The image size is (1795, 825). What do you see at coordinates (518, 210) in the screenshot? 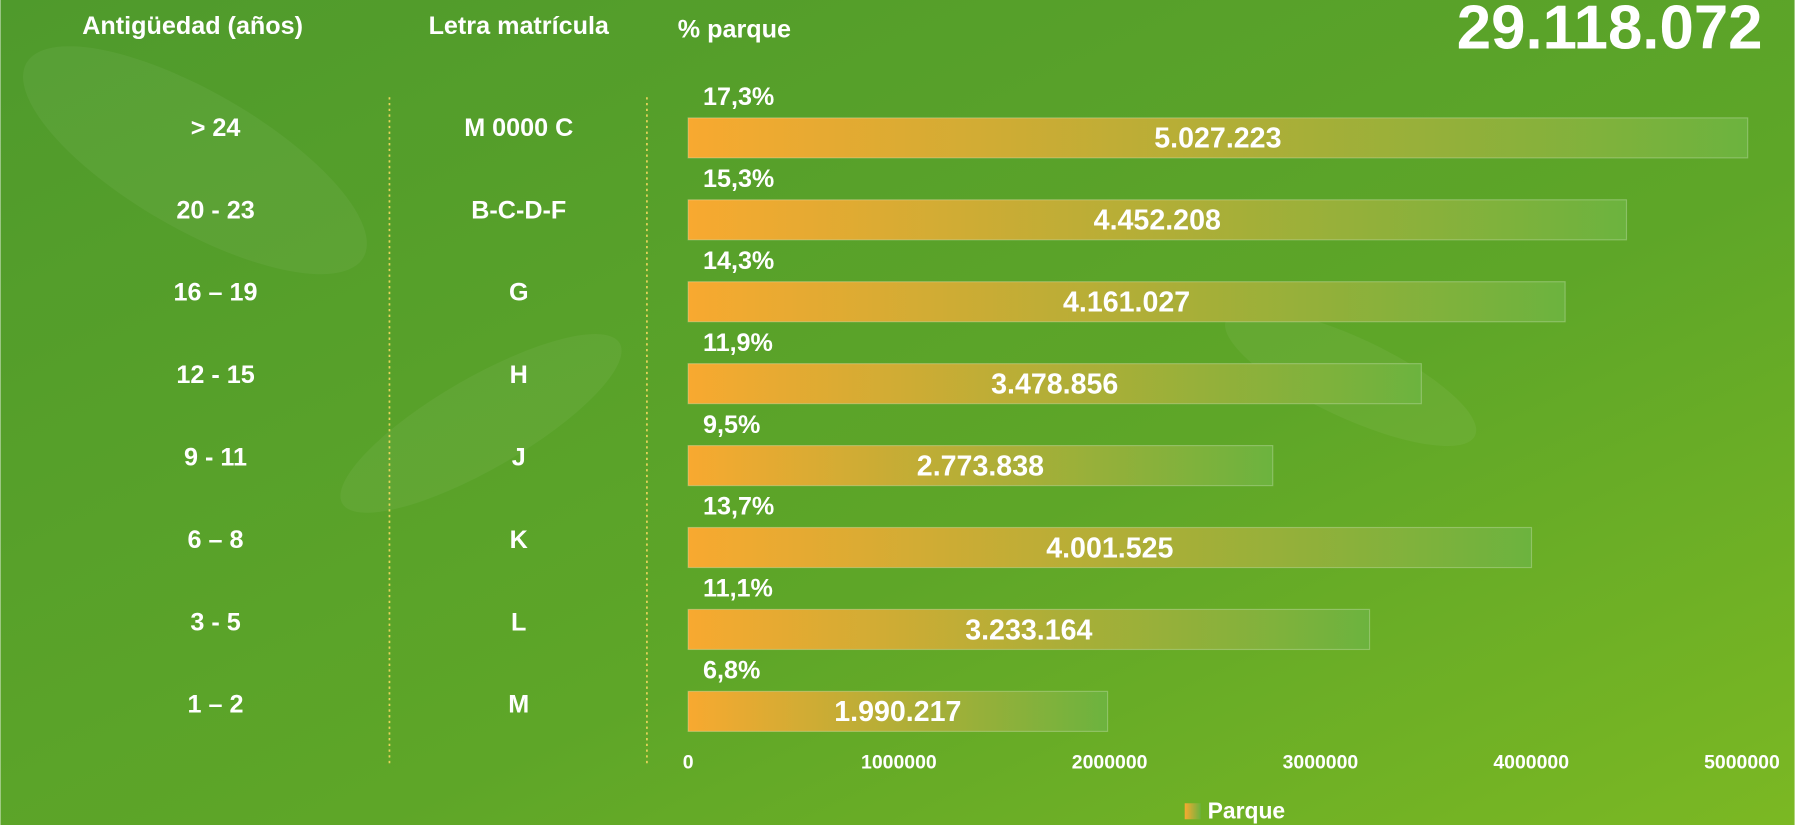
I see `plate-letter: B-C-D-F` at bounding box center [518, 210].